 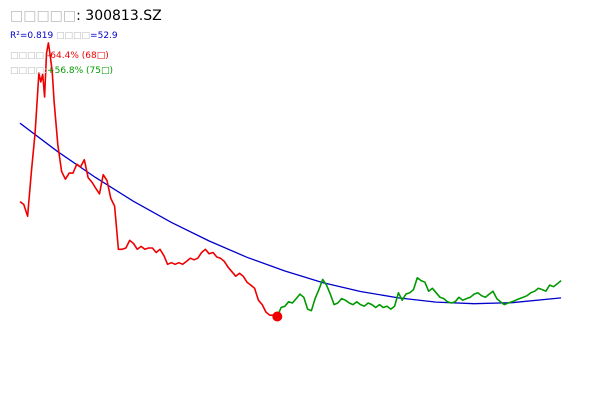 I want to click on recovery-stat: □□□□:+56.8% (75□), so click(x=61, y=71).